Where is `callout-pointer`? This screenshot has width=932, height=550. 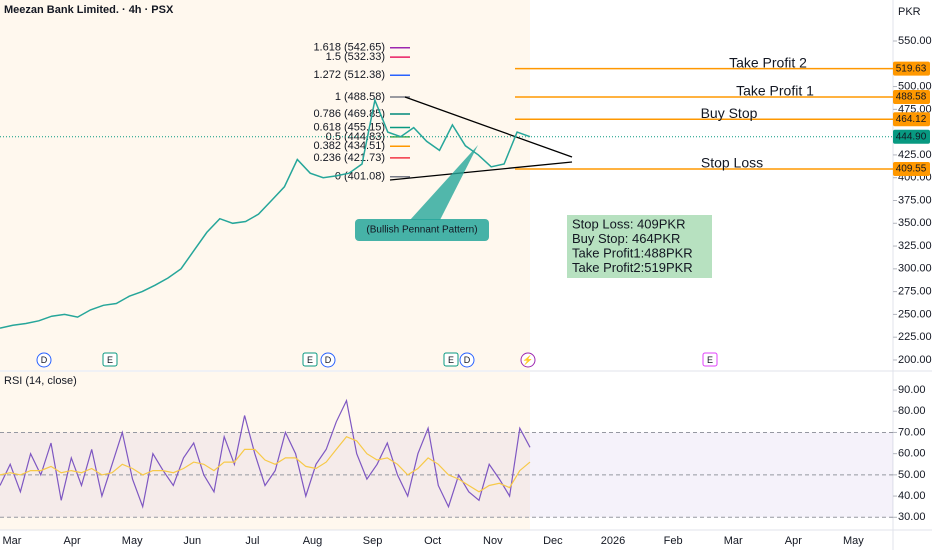
callout-pointer is located at coordinates (444, 182).